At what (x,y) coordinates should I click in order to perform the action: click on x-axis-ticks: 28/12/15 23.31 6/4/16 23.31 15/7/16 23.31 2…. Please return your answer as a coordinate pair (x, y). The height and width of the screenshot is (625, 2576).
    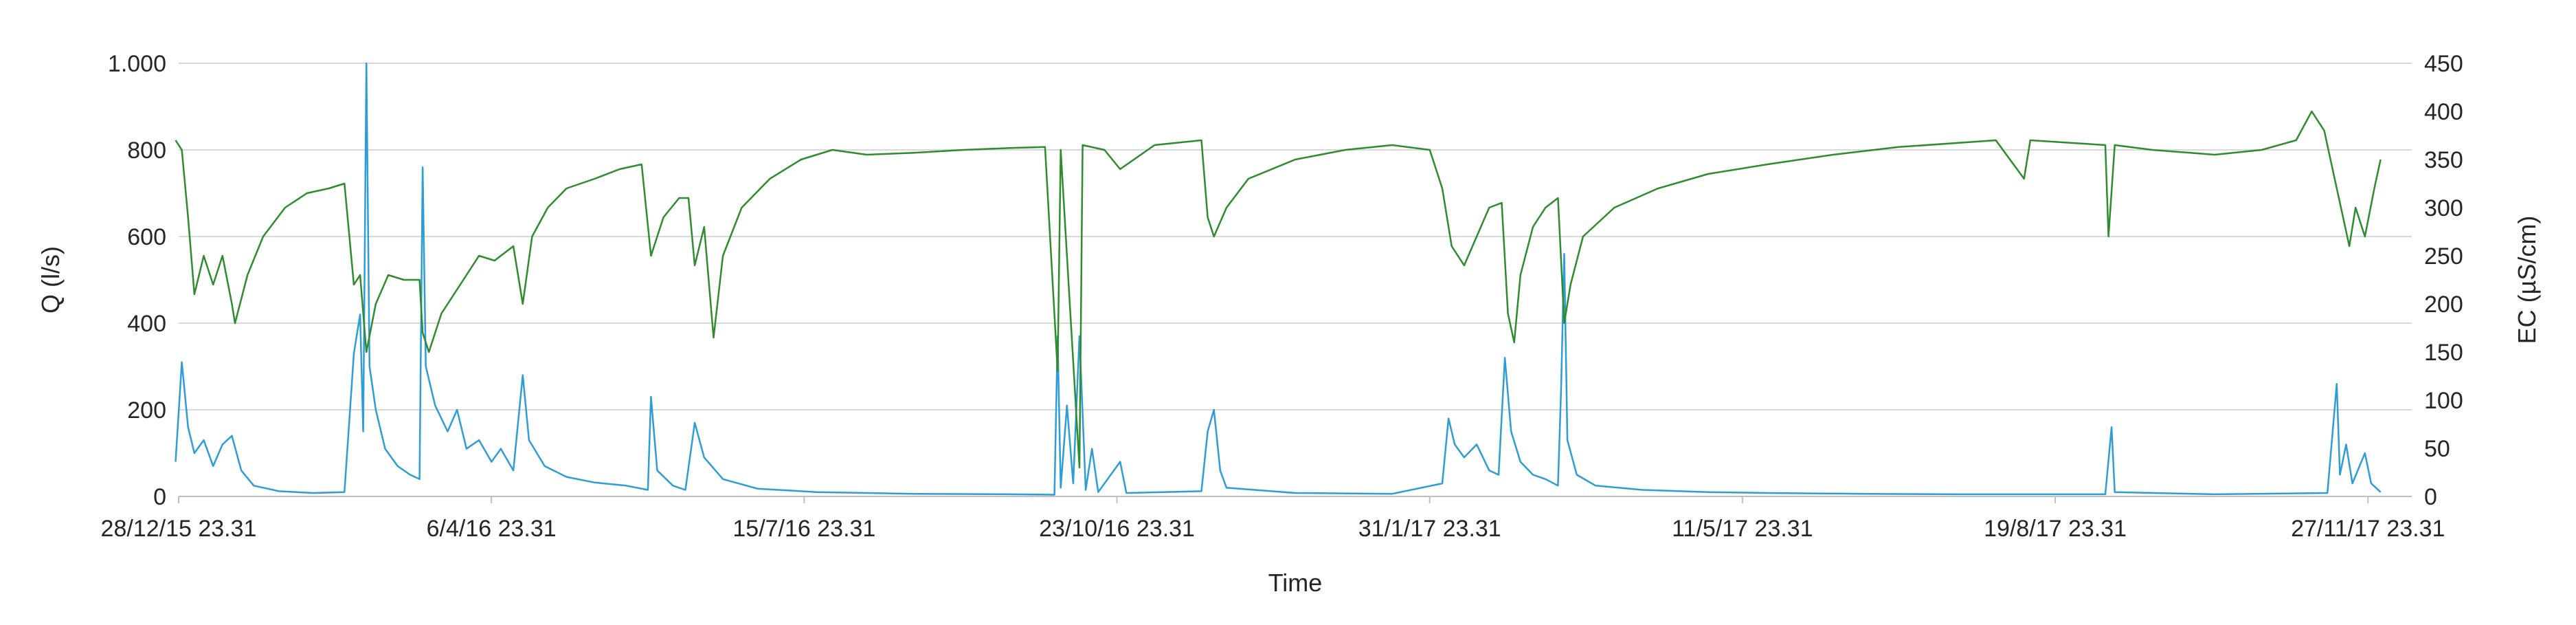
    Looking at the image, I should click on (1273, 519).